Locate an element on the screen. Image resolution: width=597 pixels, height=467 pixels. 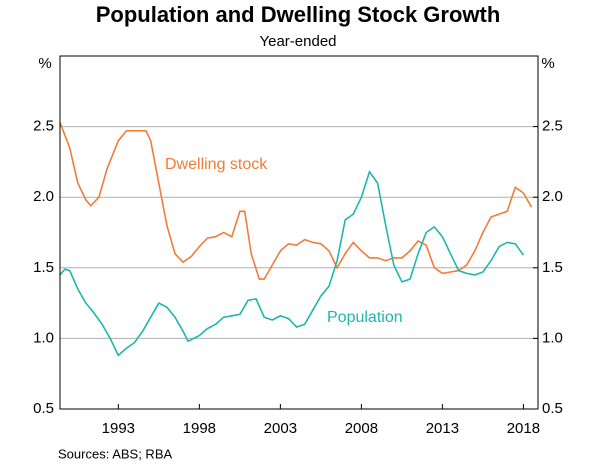
source: Sources: ABS; RBA is located at coordinates (115, 453).